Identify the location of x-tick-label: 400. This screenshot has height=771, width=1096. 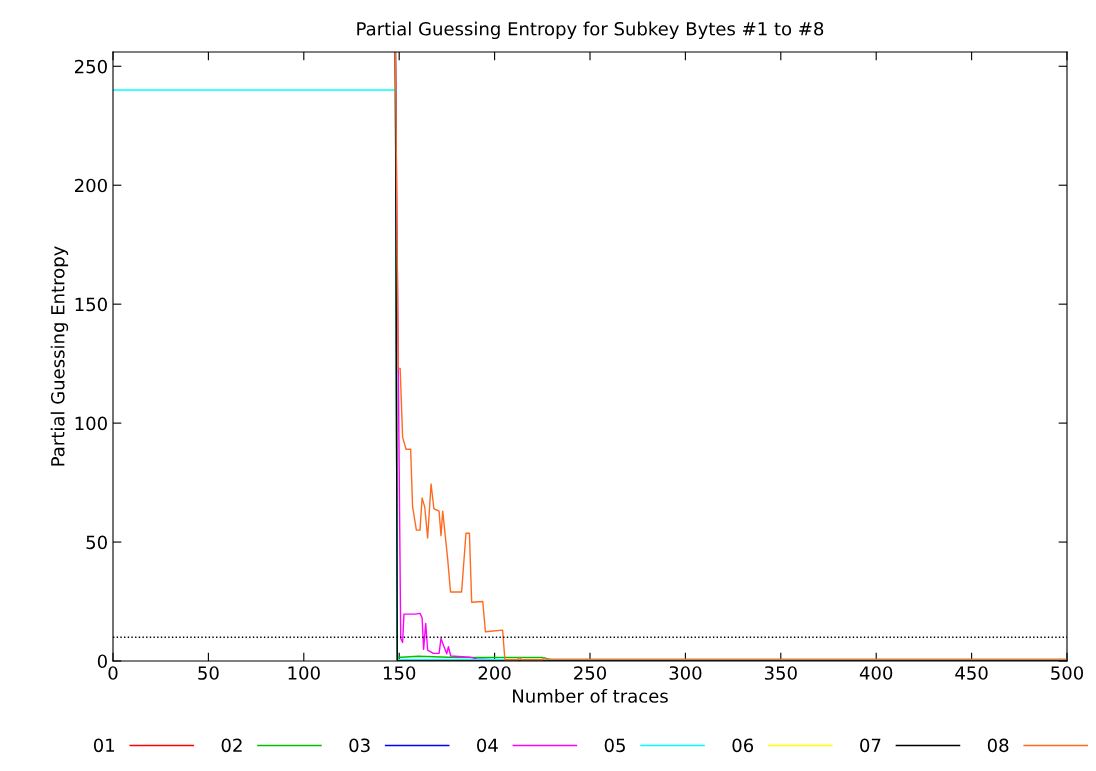
(876, 673).